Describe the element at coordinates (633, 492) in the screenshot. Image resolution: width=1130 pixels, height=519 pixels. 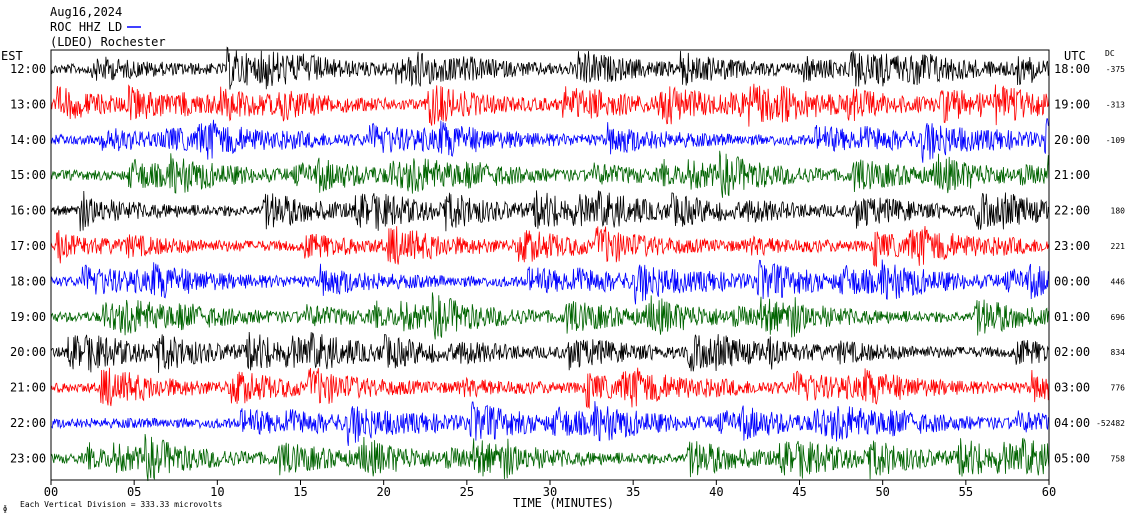
I see `x-tick-label: 35` at that location.